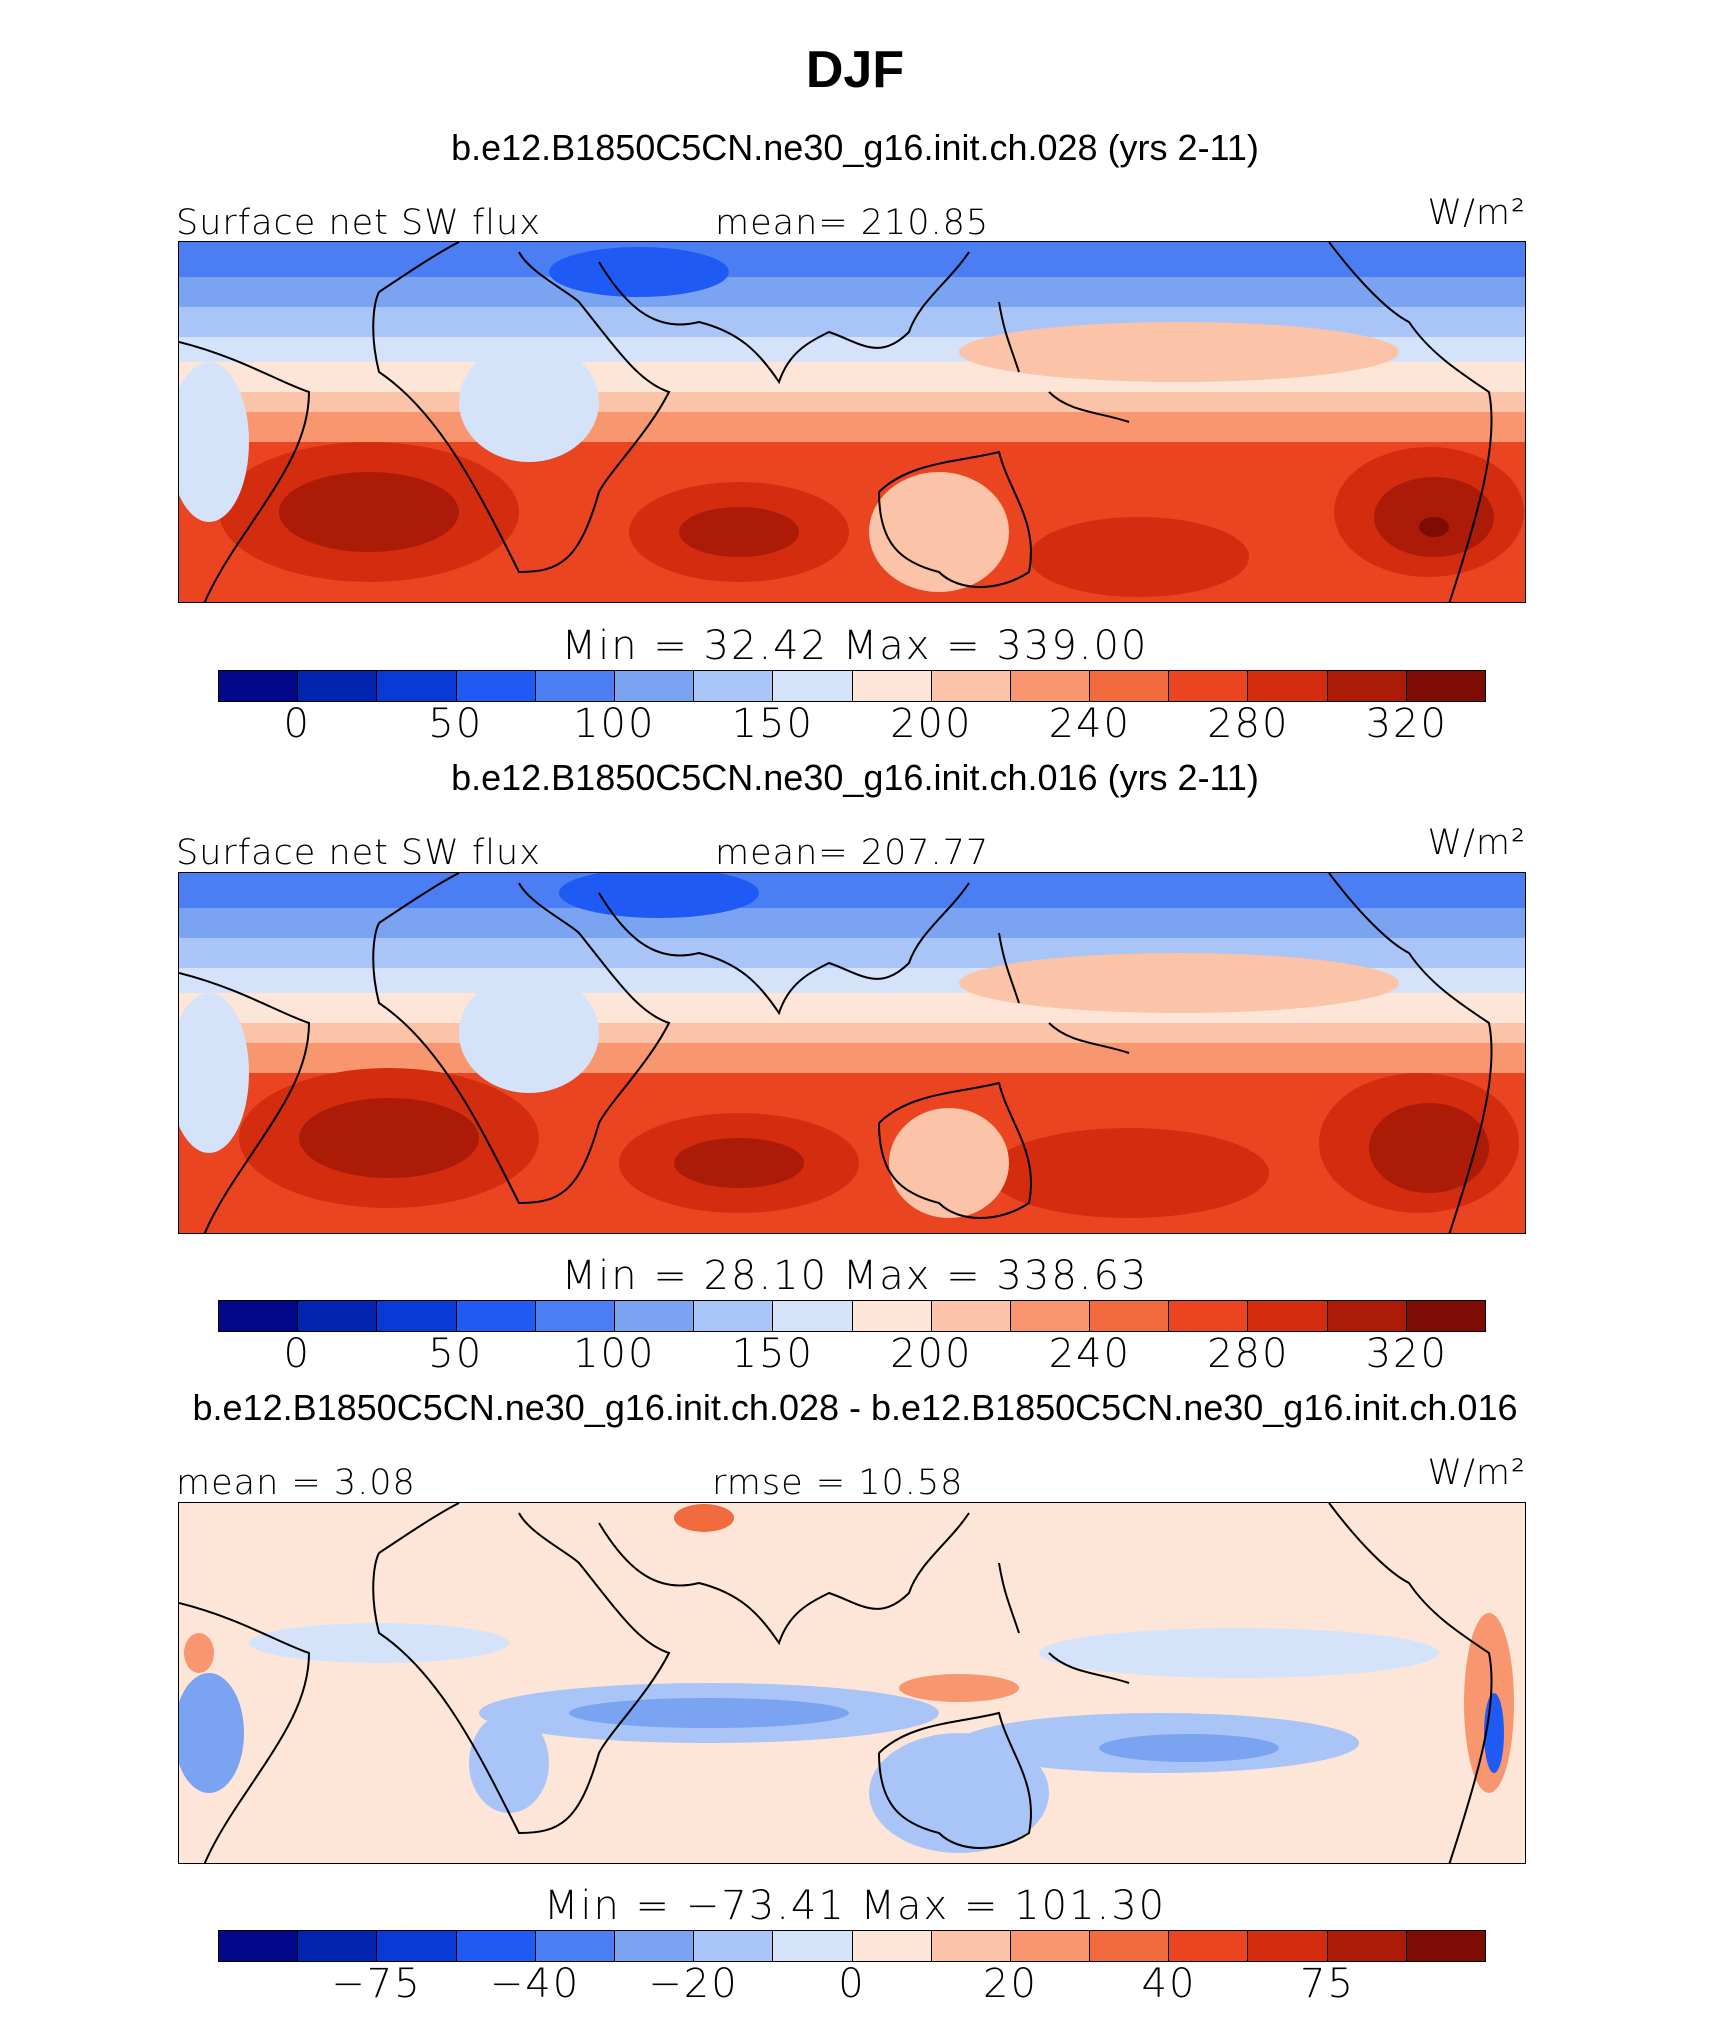 The width and height of the screenshot is (1710, 2036). Describe the element at coordinates (852, 223) in the screenshot. I see `panel1-mean-label: mean= 210.85` at that location.